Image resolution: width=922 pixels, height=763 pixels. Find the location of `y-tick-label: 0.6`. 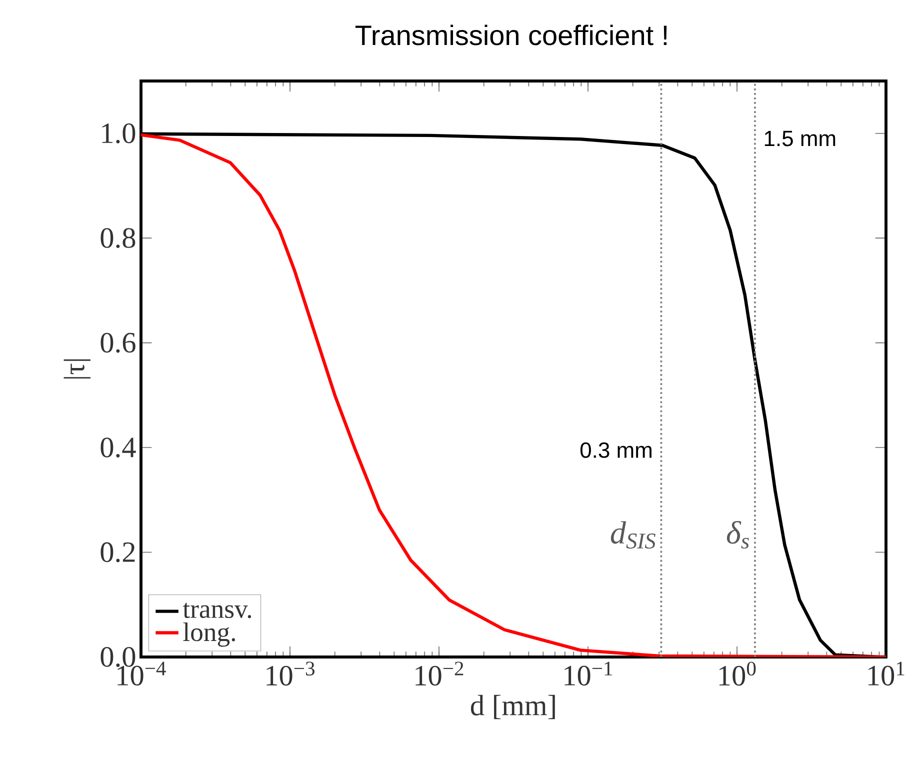

y-tick-label: 0.6 is located at coordinates (118, 342).